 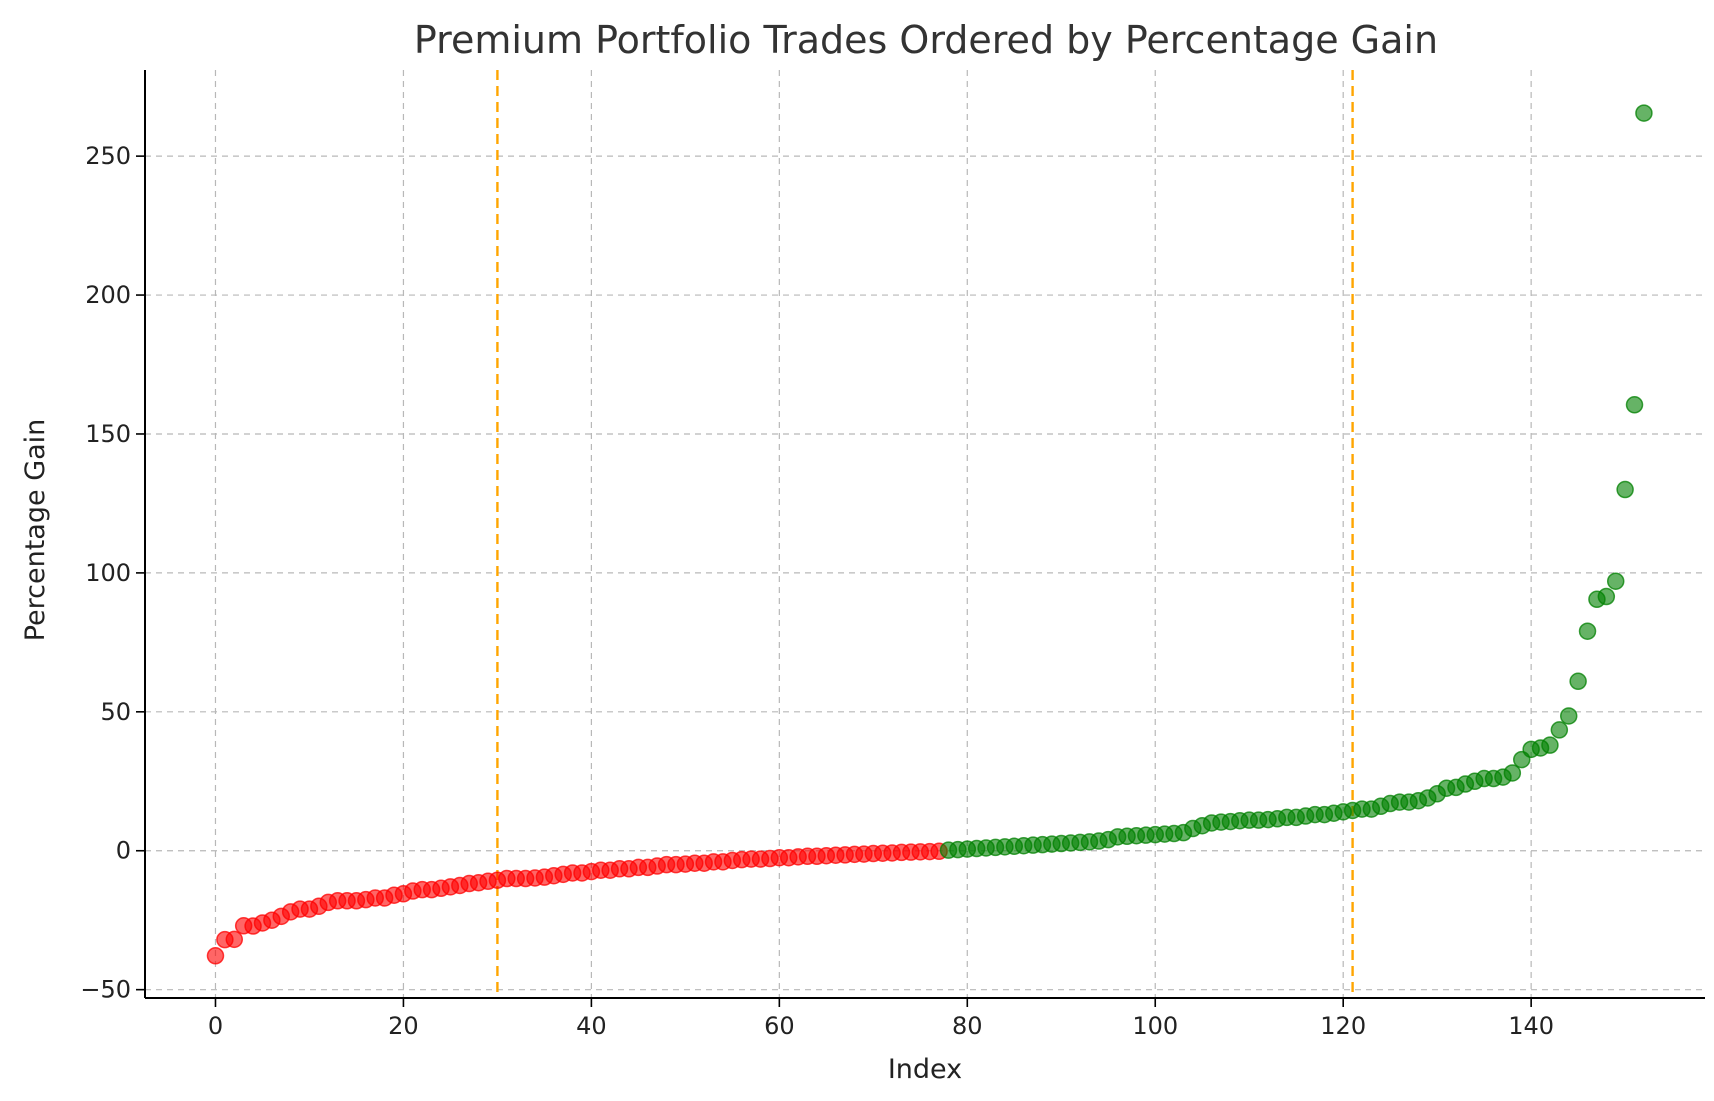 I want to click on x-ticks: 0 20 40 60 80 100 120 140, so click(x=881, y=1019).